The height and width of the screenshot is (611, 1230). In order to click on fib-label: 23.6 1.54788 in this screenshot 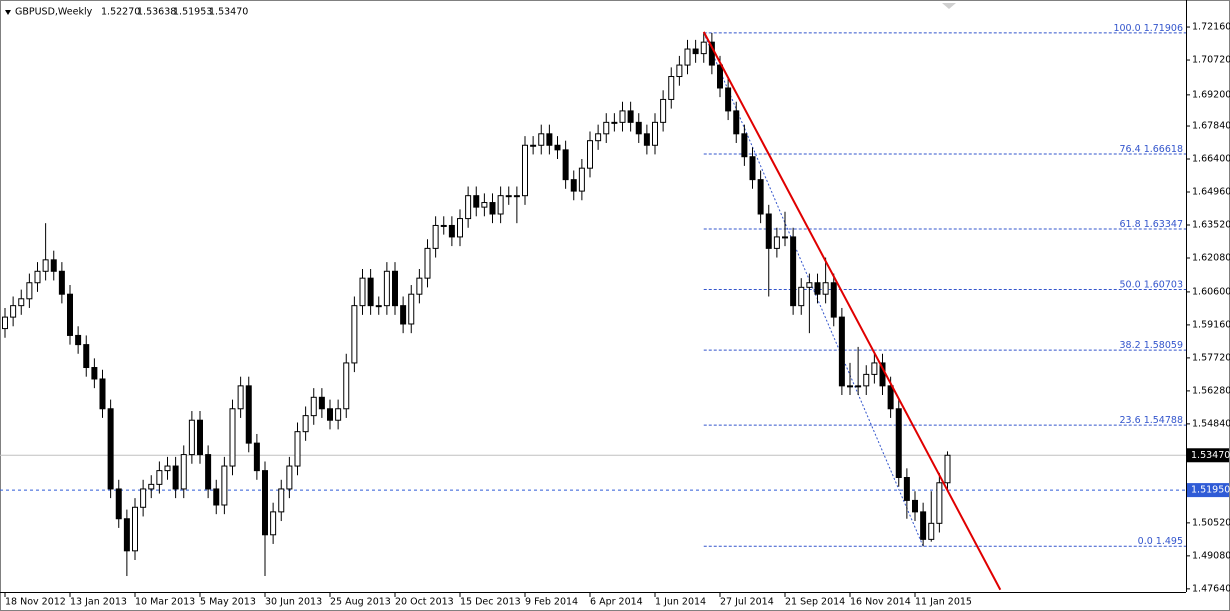, I will do `click(1151, 420)`.